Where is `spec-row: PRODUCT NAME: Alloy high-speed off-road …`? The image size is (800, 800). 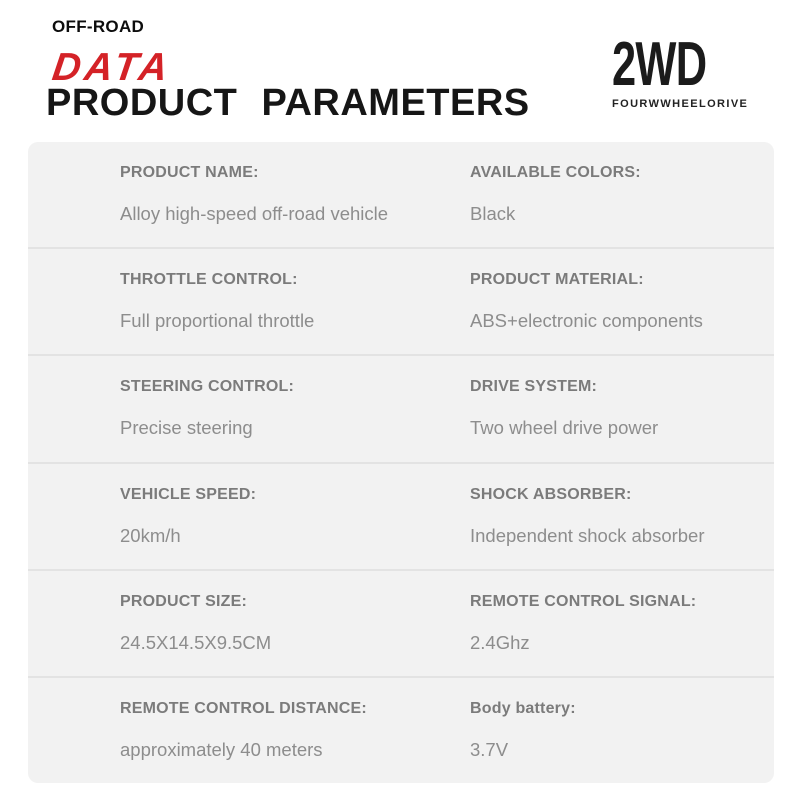
spec-row: PRODUCT NAME: Alloy high-speed off-road … is located at coordinates (401, 194).